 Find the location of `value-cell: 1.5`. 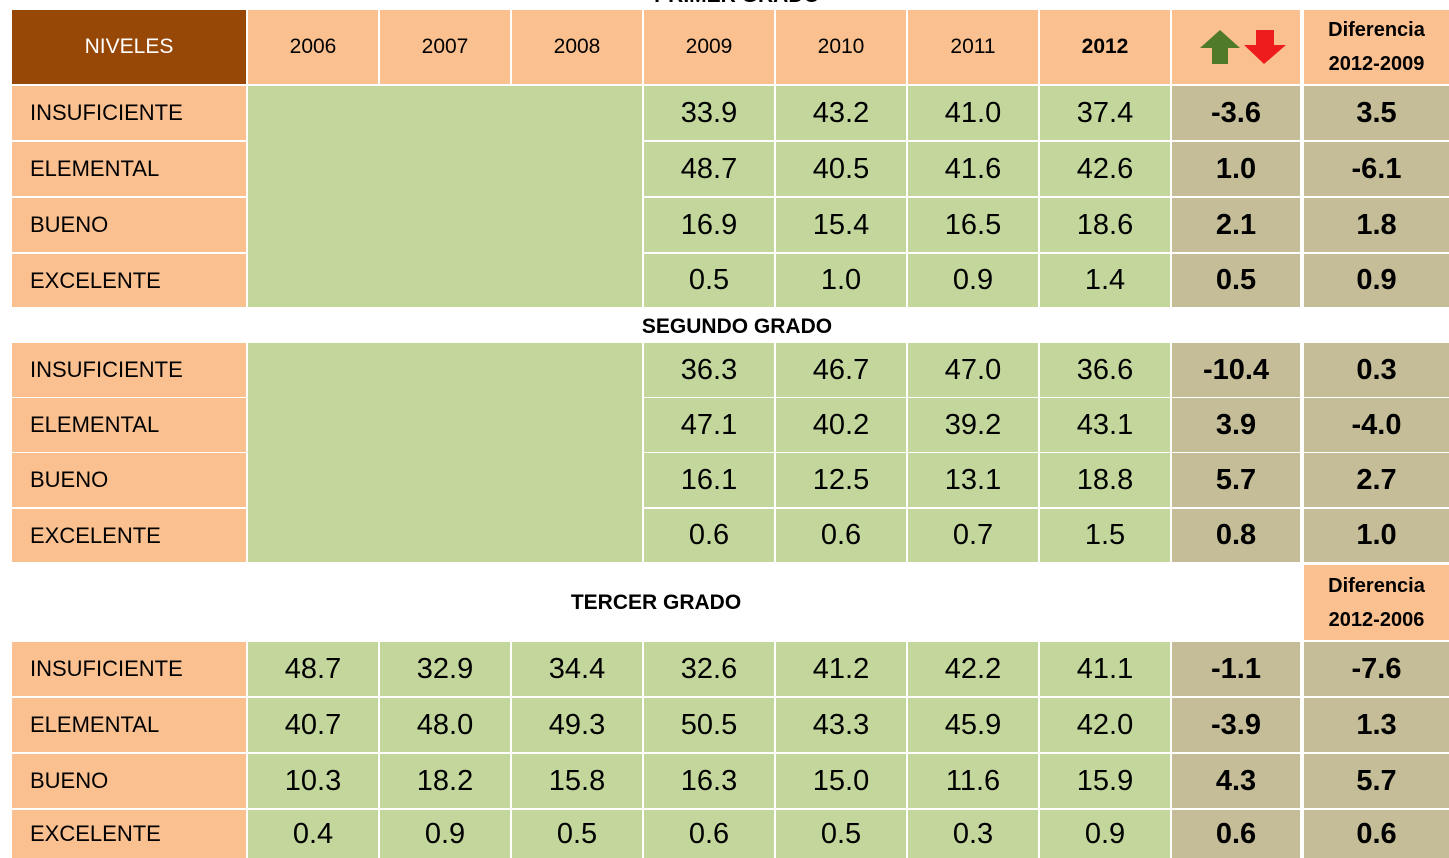

value-cell: 1.5 is located at coordinates (1105, 535).